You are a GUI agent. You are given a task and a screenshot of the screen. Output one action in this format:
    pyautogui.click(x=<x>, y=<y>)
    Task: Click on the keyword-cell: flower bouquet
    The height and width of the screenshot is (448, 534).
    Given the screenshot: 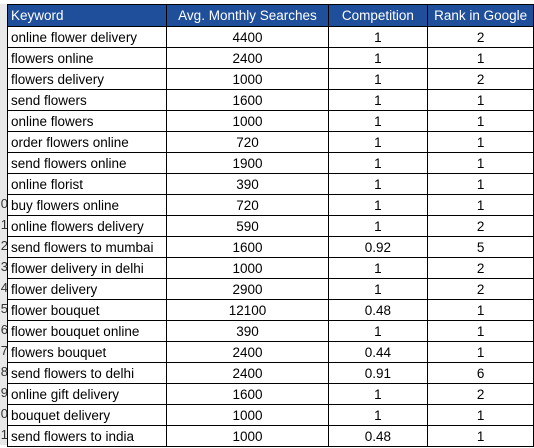 What is the action you would take?
    pyautogui.click(x=87, y=310)
    